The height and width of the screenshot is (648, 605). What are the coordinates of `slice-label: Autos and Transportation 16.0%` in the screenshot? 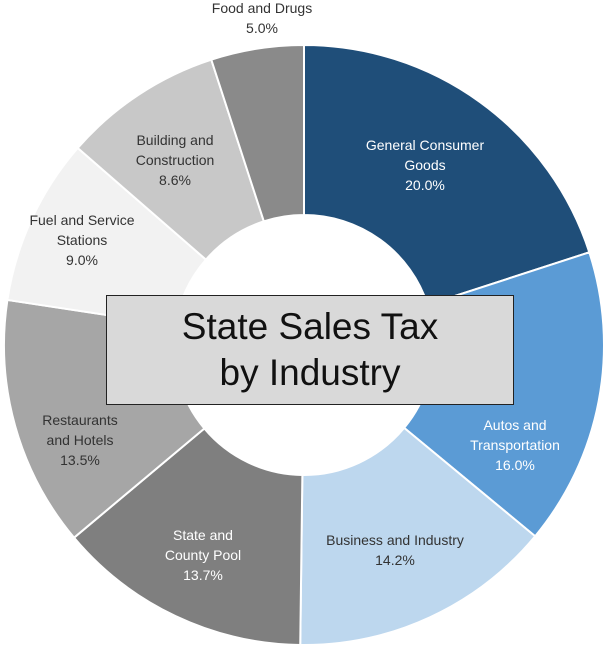 It's located at (515, 445).